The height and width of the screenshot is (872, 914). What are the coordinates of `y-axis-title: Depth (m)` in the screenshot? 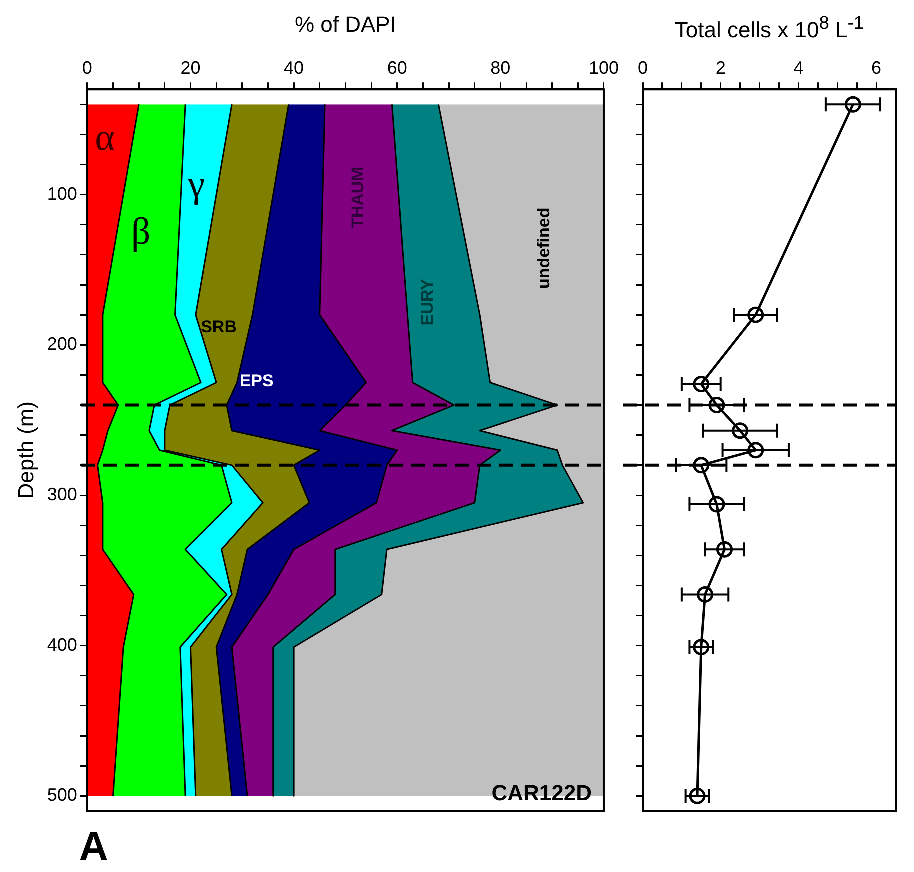 It's located at (25, 451).